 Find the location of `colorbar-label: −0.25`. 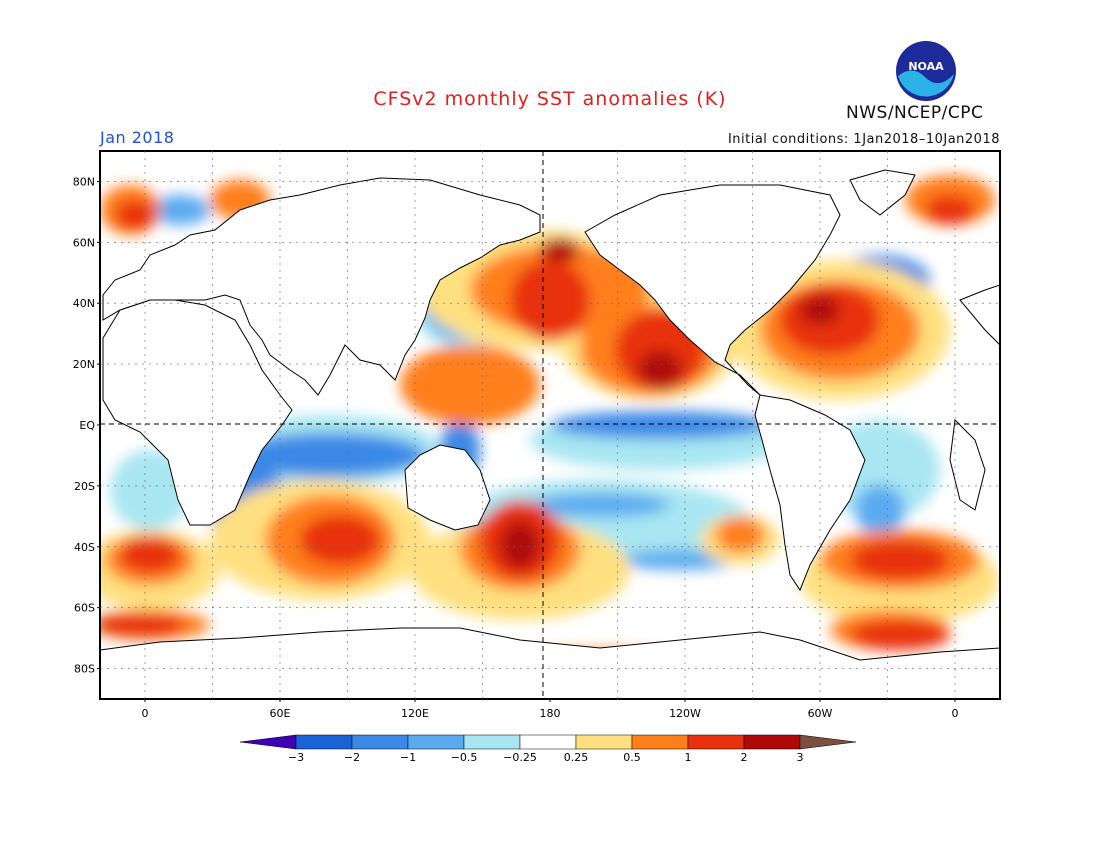

colorbar-label: −0.25 is located at coordinates (520, 757).